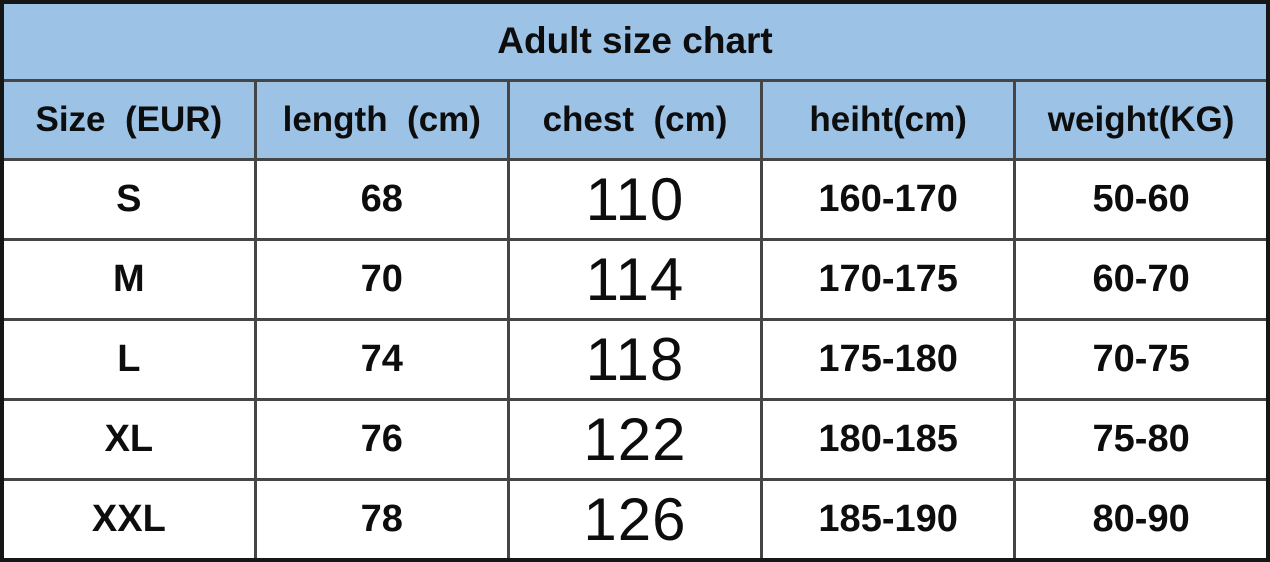  What do you see at coordinates (1141, 439) in the screenshot?
I see `cell-weight: 75-80` at bounding box center [1141, 439].